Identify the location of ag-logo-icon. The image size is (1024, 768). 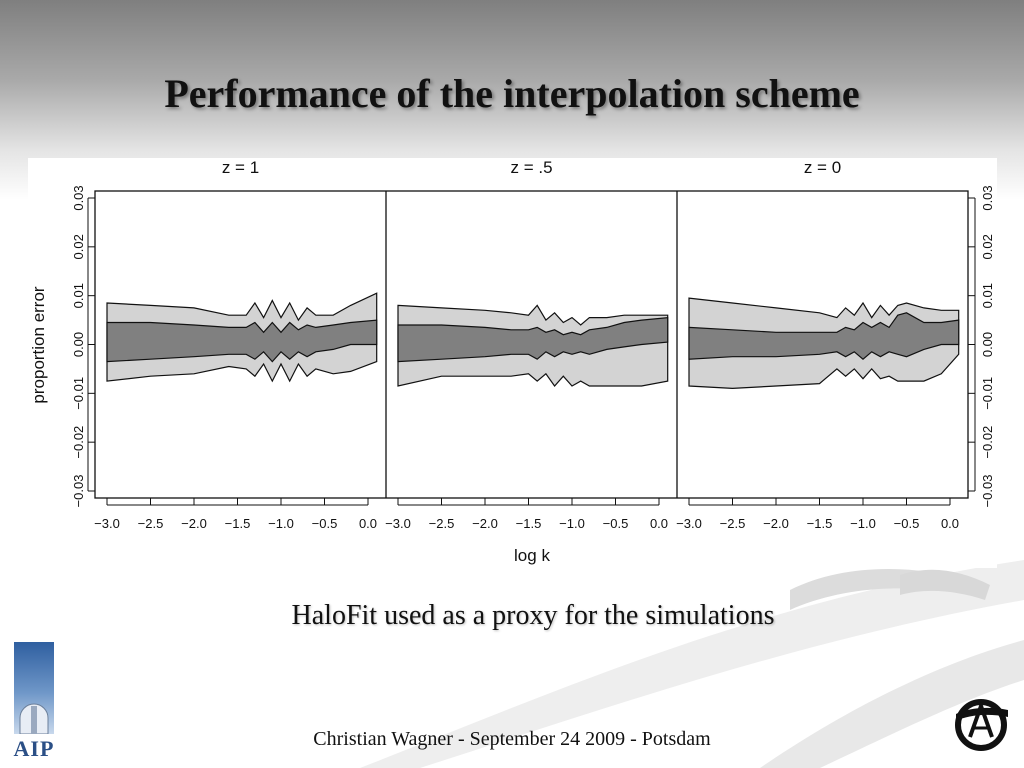
(981, 725).